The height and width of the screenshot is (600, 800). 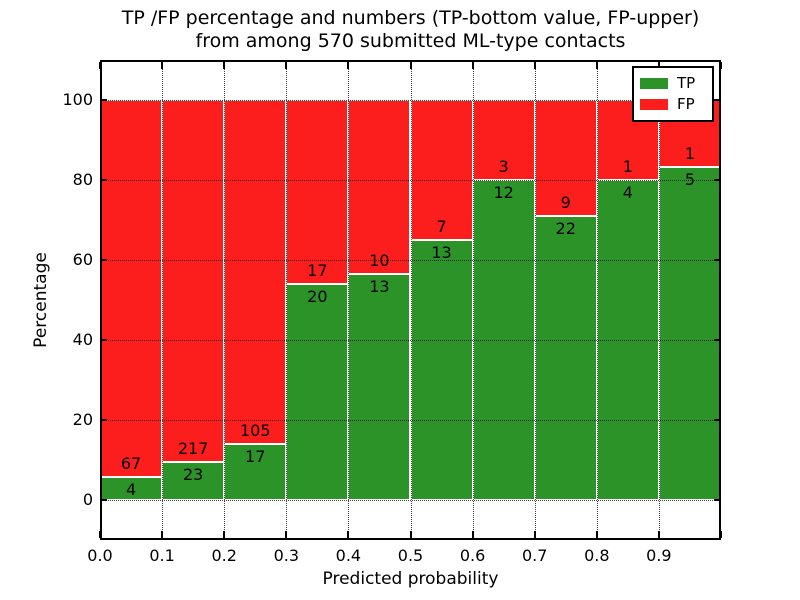 What do you see at coordinates (82, 179) in the screenshot?
I see `y-tick-label: 80` at bounding box center [82, 179].